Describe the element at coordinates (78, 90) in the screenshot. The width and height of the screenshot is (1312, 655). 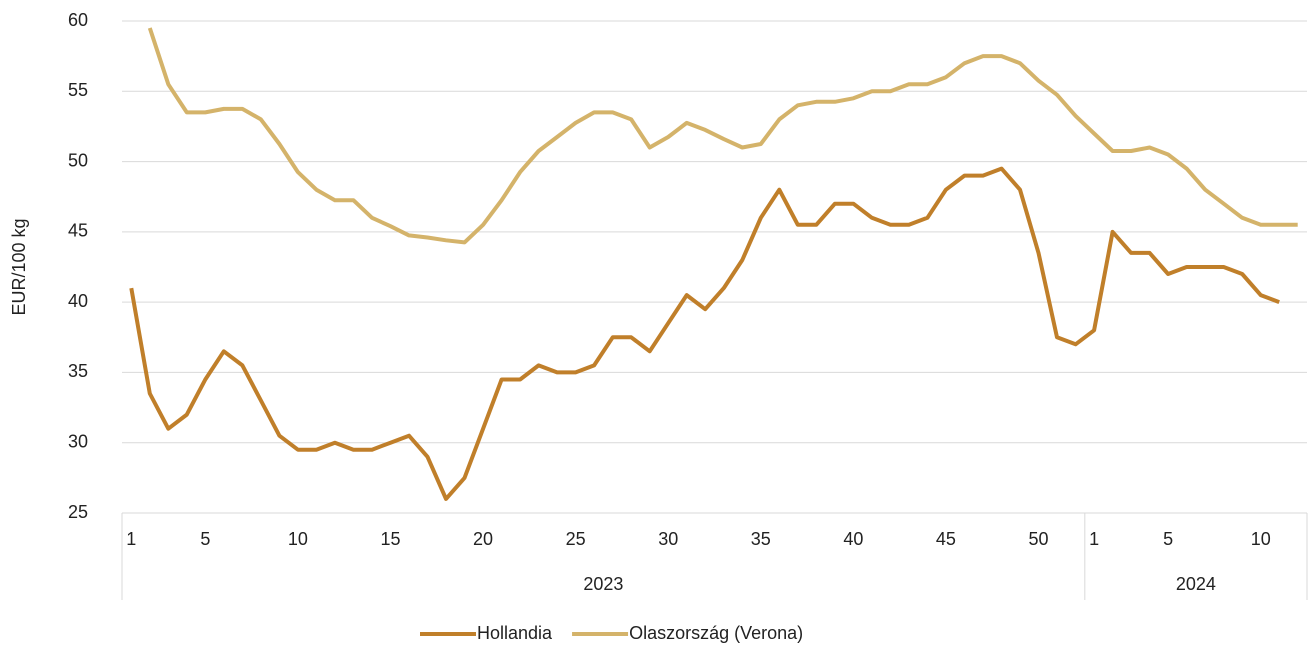
I see `y-tick-label: 55` at that location.